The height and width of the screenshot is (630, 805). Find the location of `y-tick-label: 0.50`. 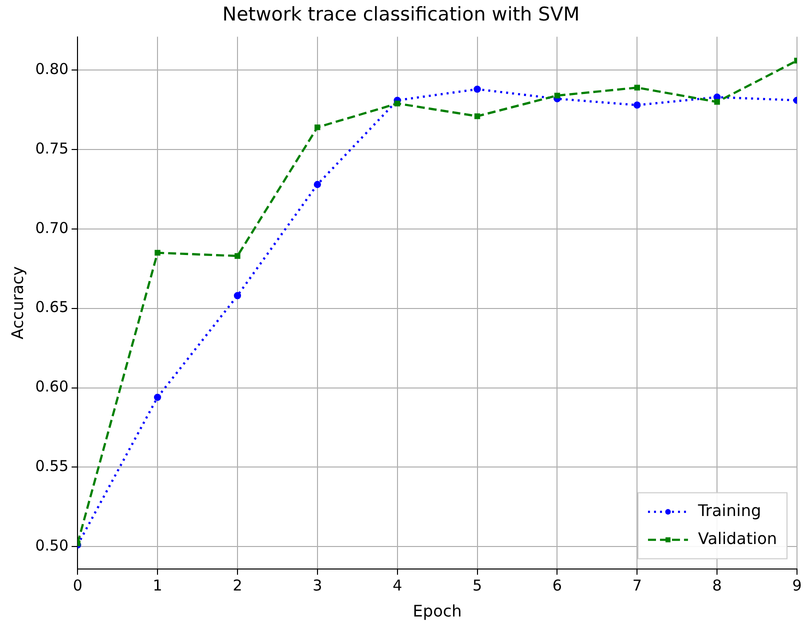

y-tick-label: 0.50 is located at coordinates (52, 545).